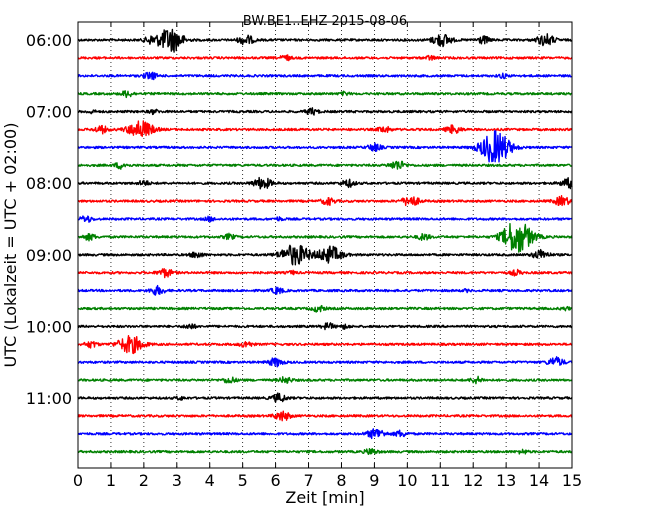  Describe the element at coordinates (473, 480) in the screenshot. I see `x-tick-label: 12` at that location.